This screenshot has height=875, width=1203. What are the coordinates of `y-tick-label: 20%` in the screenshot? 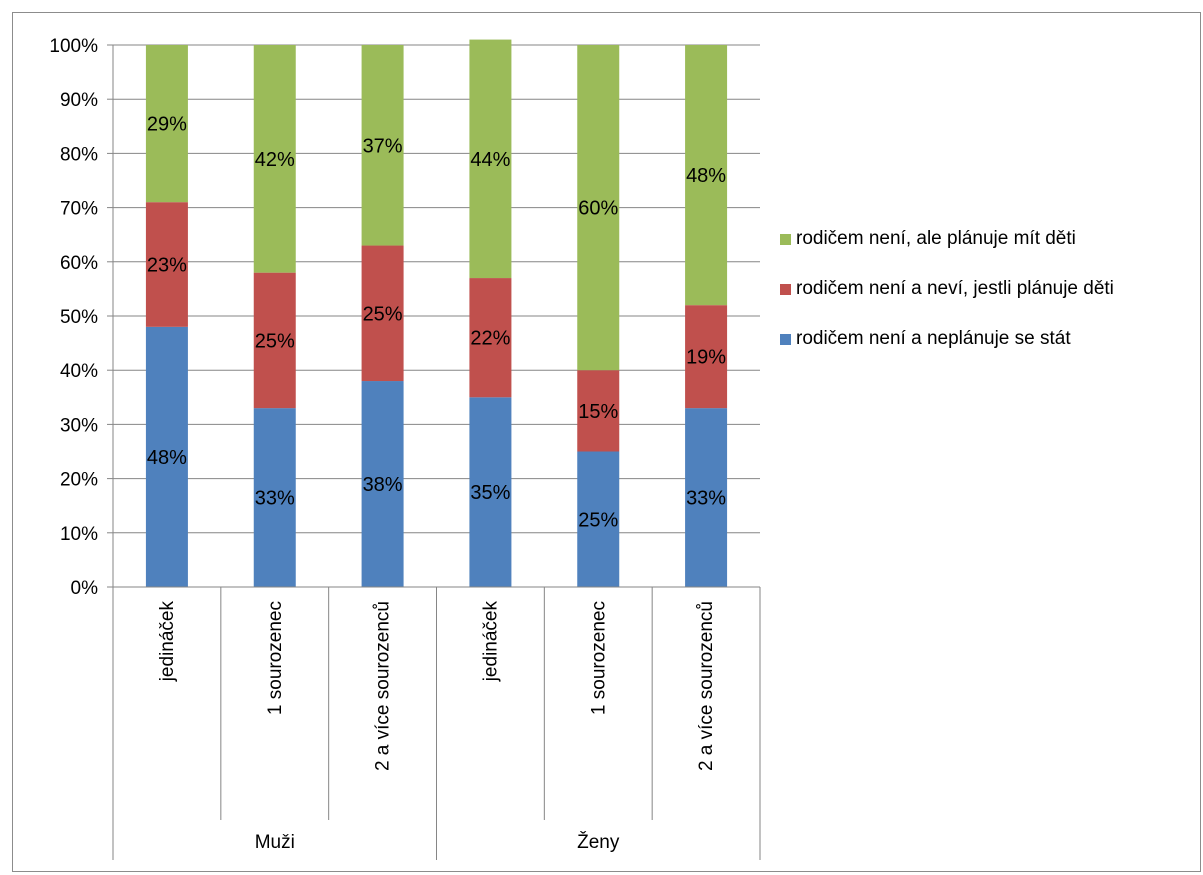 It's located at (79, 480).